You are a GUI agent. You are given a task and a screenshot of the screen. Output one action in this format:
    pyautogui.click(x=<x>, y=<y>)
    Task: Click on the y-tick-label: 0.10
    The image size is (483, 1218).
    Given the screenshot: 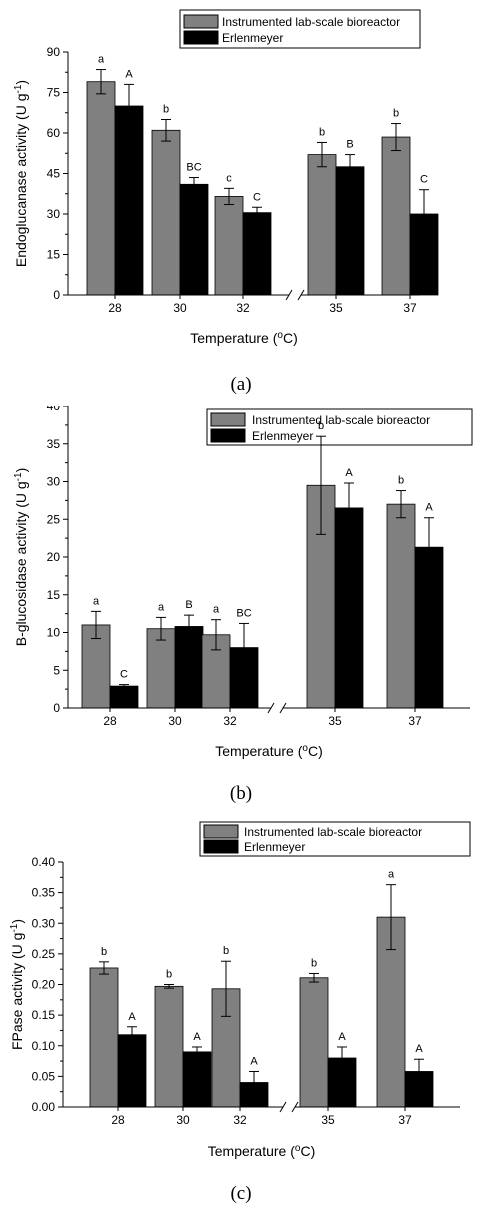 What is the action you would take?
    pyautogui.click(x=44, y=1046)
    